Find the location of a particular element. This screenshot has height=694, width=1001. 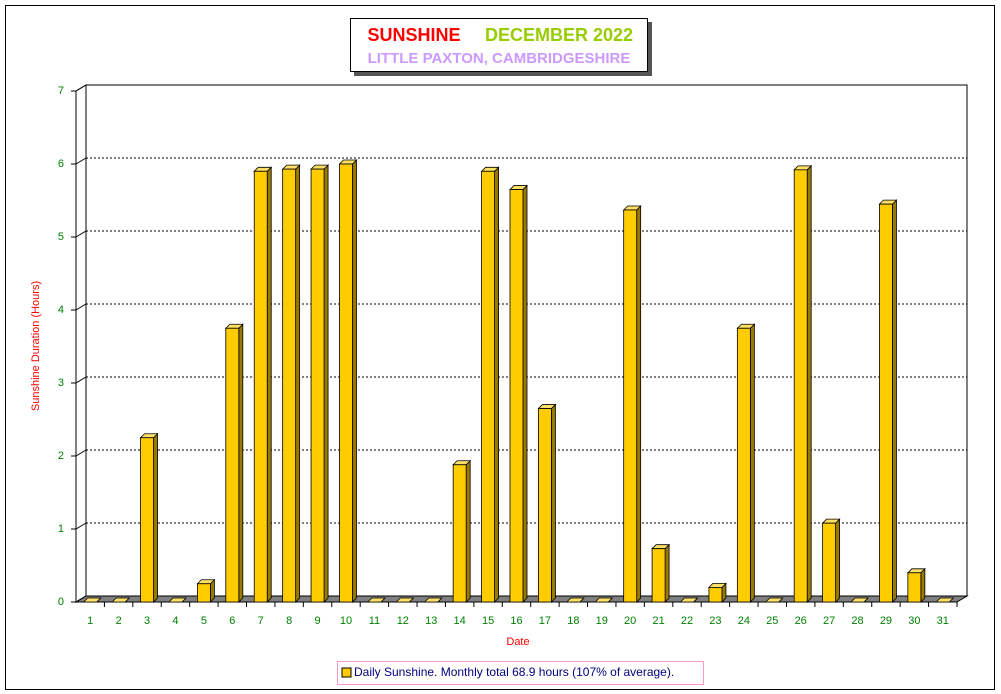

y-tick-label: 0 is located at coordinates (61, 602).